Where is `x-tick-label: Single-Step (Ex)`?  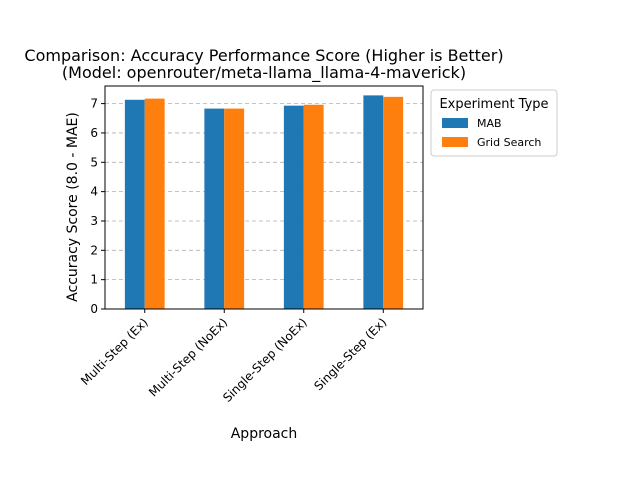 x-tick-label: Single-Step (Ex) is located at coordinates (350, 354).